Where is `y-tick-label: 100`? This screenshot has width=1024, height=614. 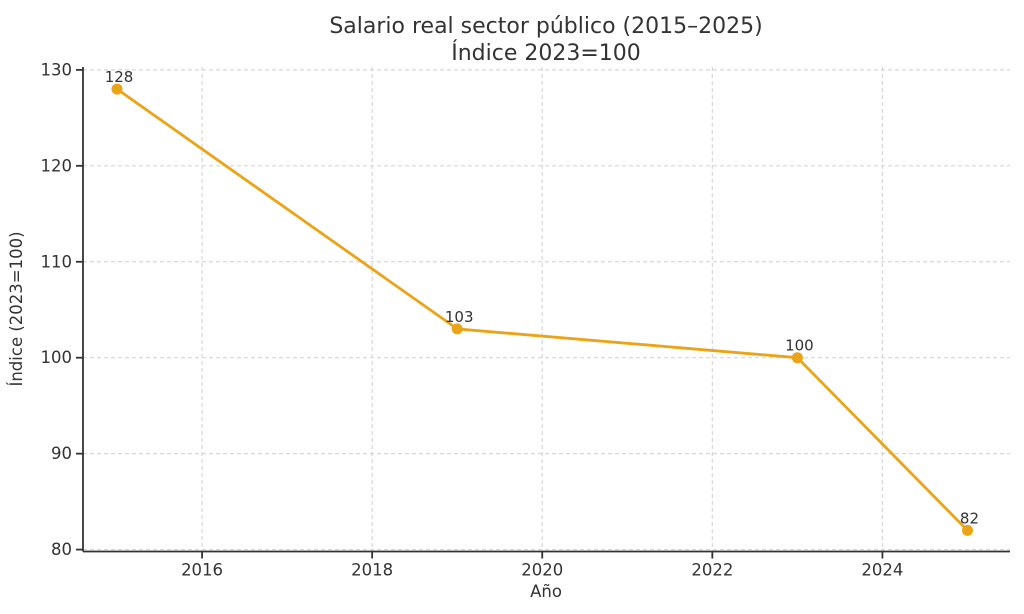
y-tick-label: 100 is located at coordinates (57, 357).